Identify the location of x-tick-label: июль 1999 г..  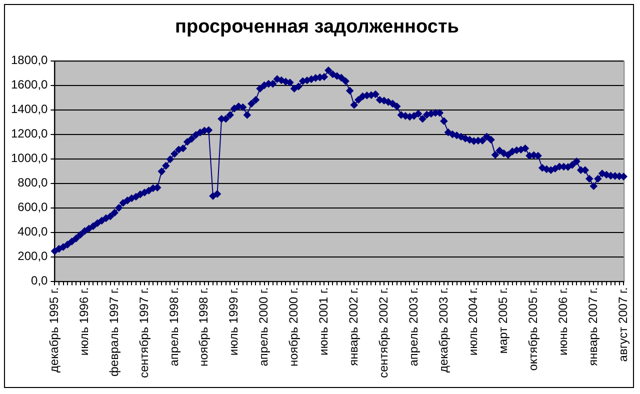
(233, 321).